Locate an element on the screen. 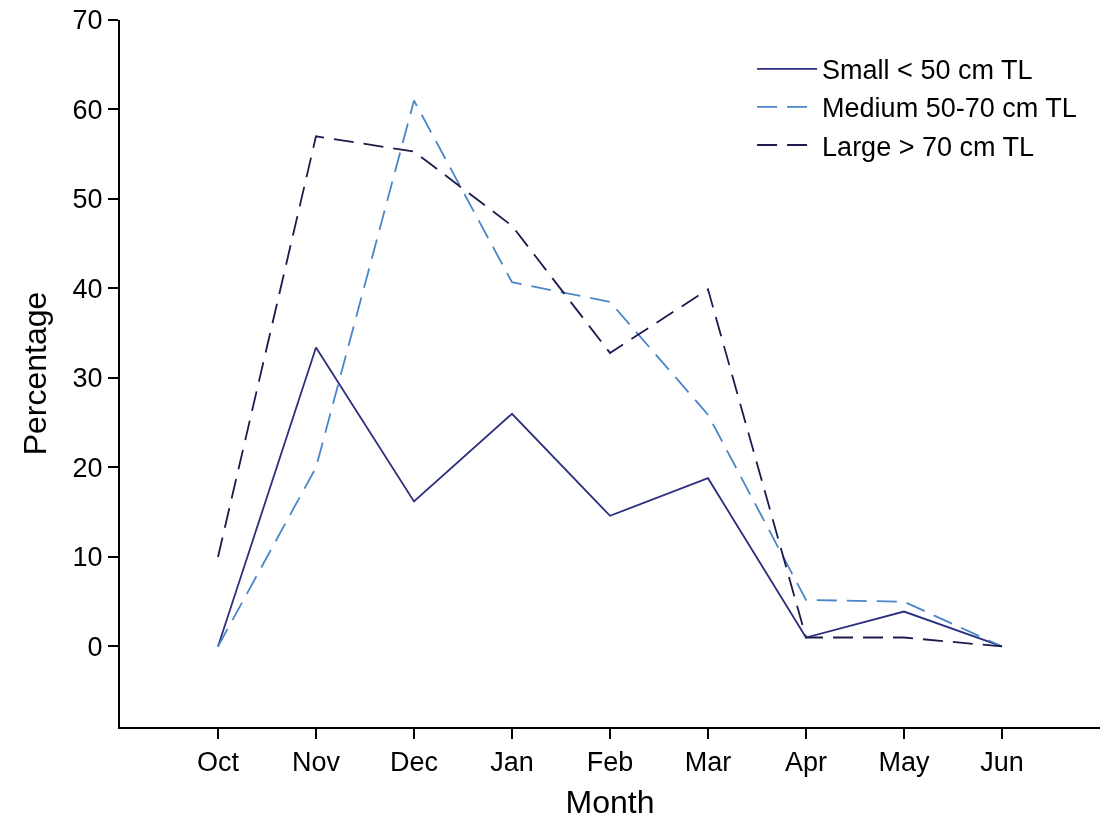  y-tick-label: 40 is located at coordinates (87, 288).